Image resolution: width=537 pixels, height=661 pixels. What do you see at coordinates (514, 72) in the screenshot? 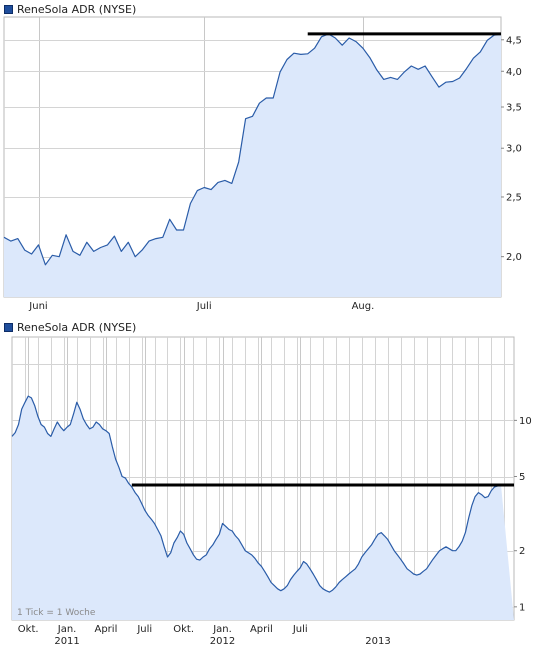
I see `y-tick-label: 4,0` at bounding box center [514, 72].